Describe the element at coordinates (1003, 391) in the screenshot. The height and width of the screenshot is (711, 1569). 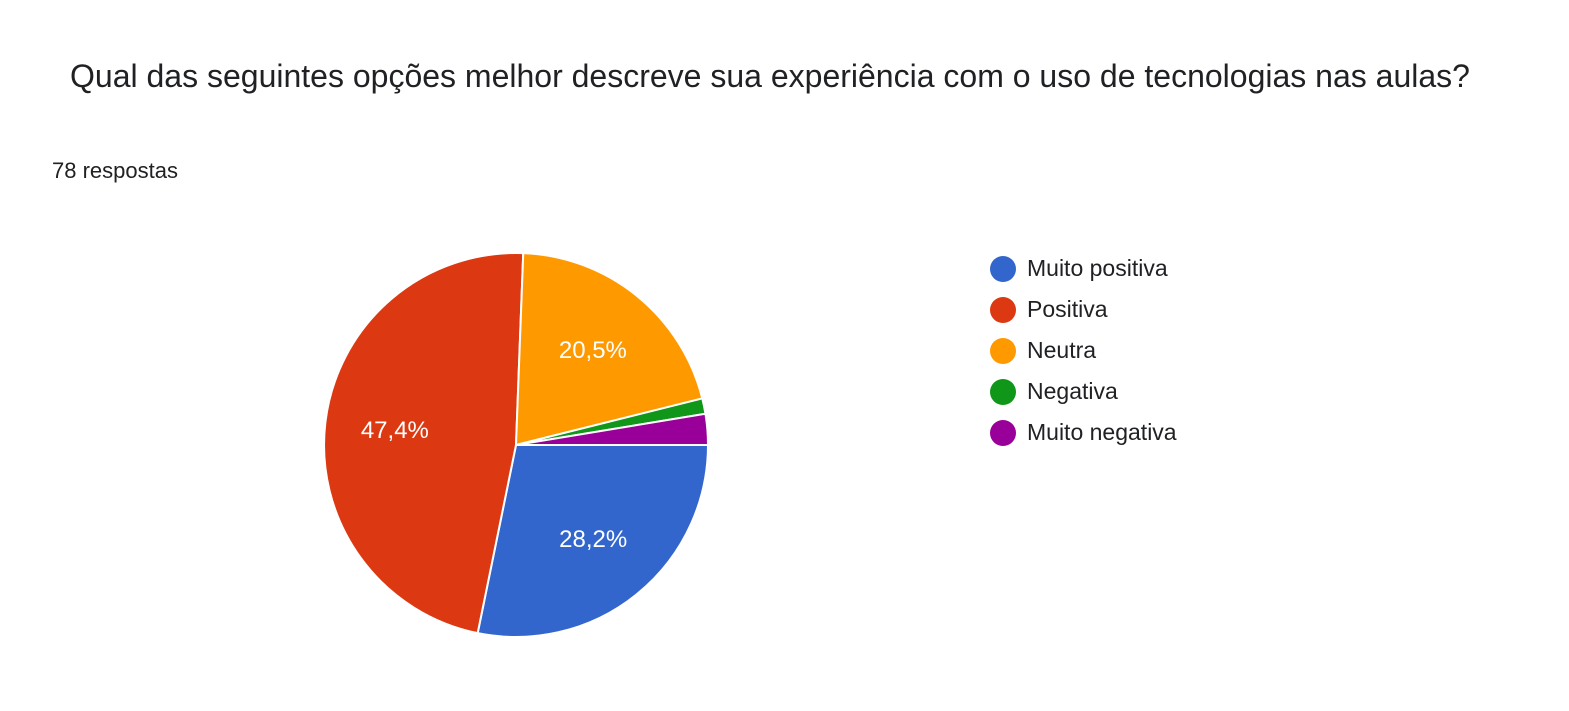
I see `legend-swatch-negativa` at that location.